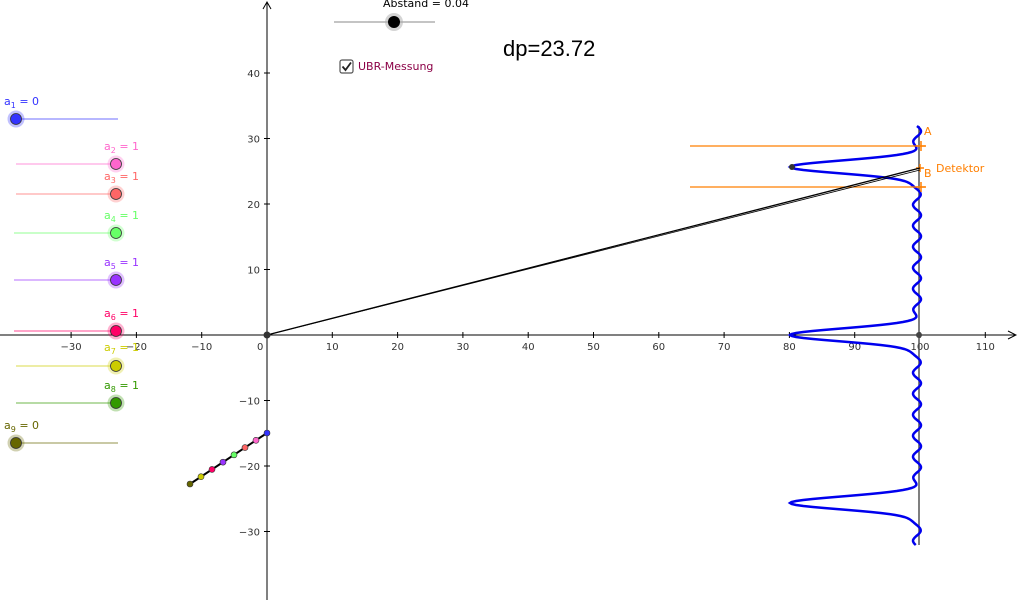 This screenshot has height=600, width=1018. I want to click on y-tick-label: −20, so click(249, 467).